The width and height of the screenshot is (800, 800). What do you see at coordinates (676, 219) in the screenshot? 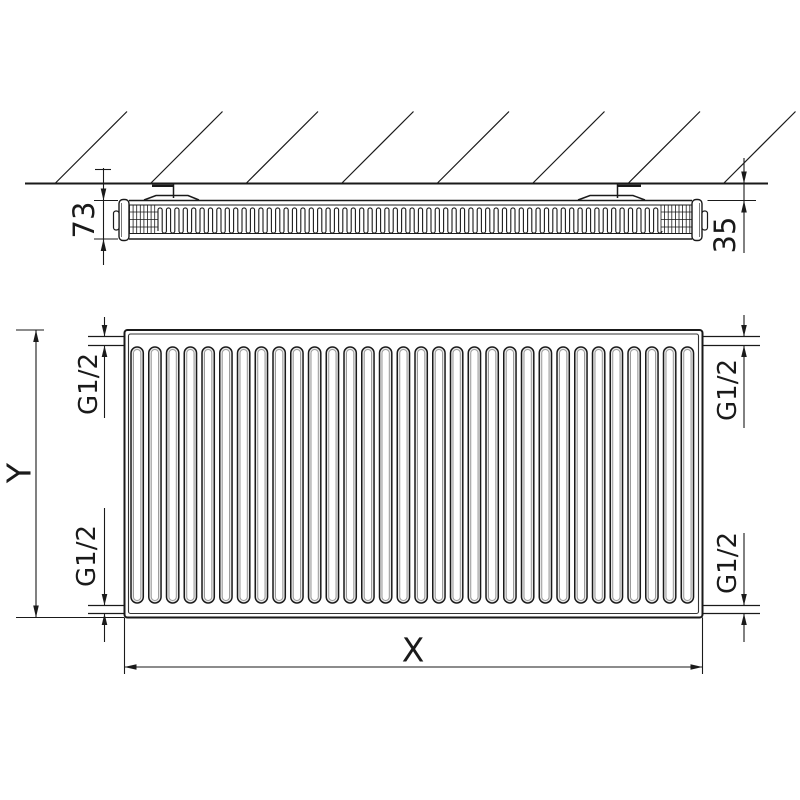
I see `end-fin-block-right` at bounding box center [676, 219].